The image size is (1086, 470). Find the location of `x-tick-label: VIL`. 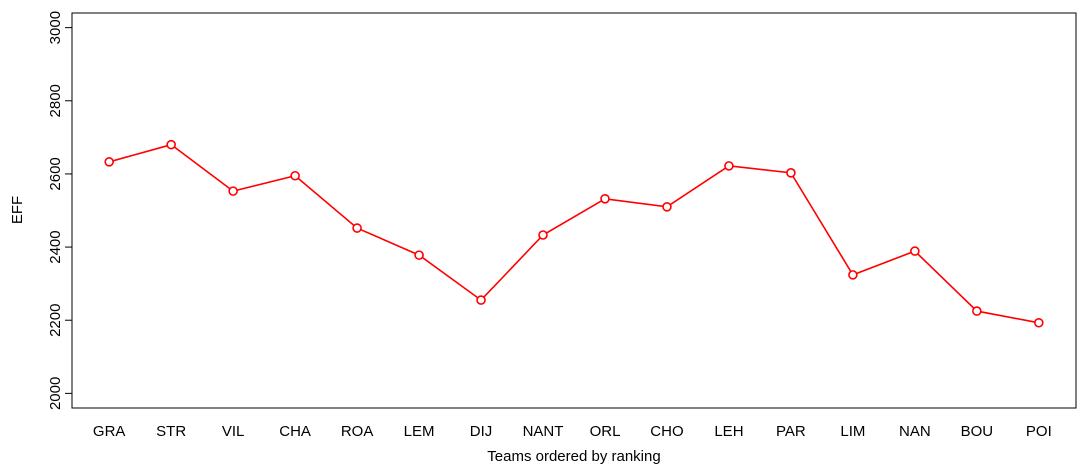

x-tick-label: VIL is located at coordinates (233, 431).